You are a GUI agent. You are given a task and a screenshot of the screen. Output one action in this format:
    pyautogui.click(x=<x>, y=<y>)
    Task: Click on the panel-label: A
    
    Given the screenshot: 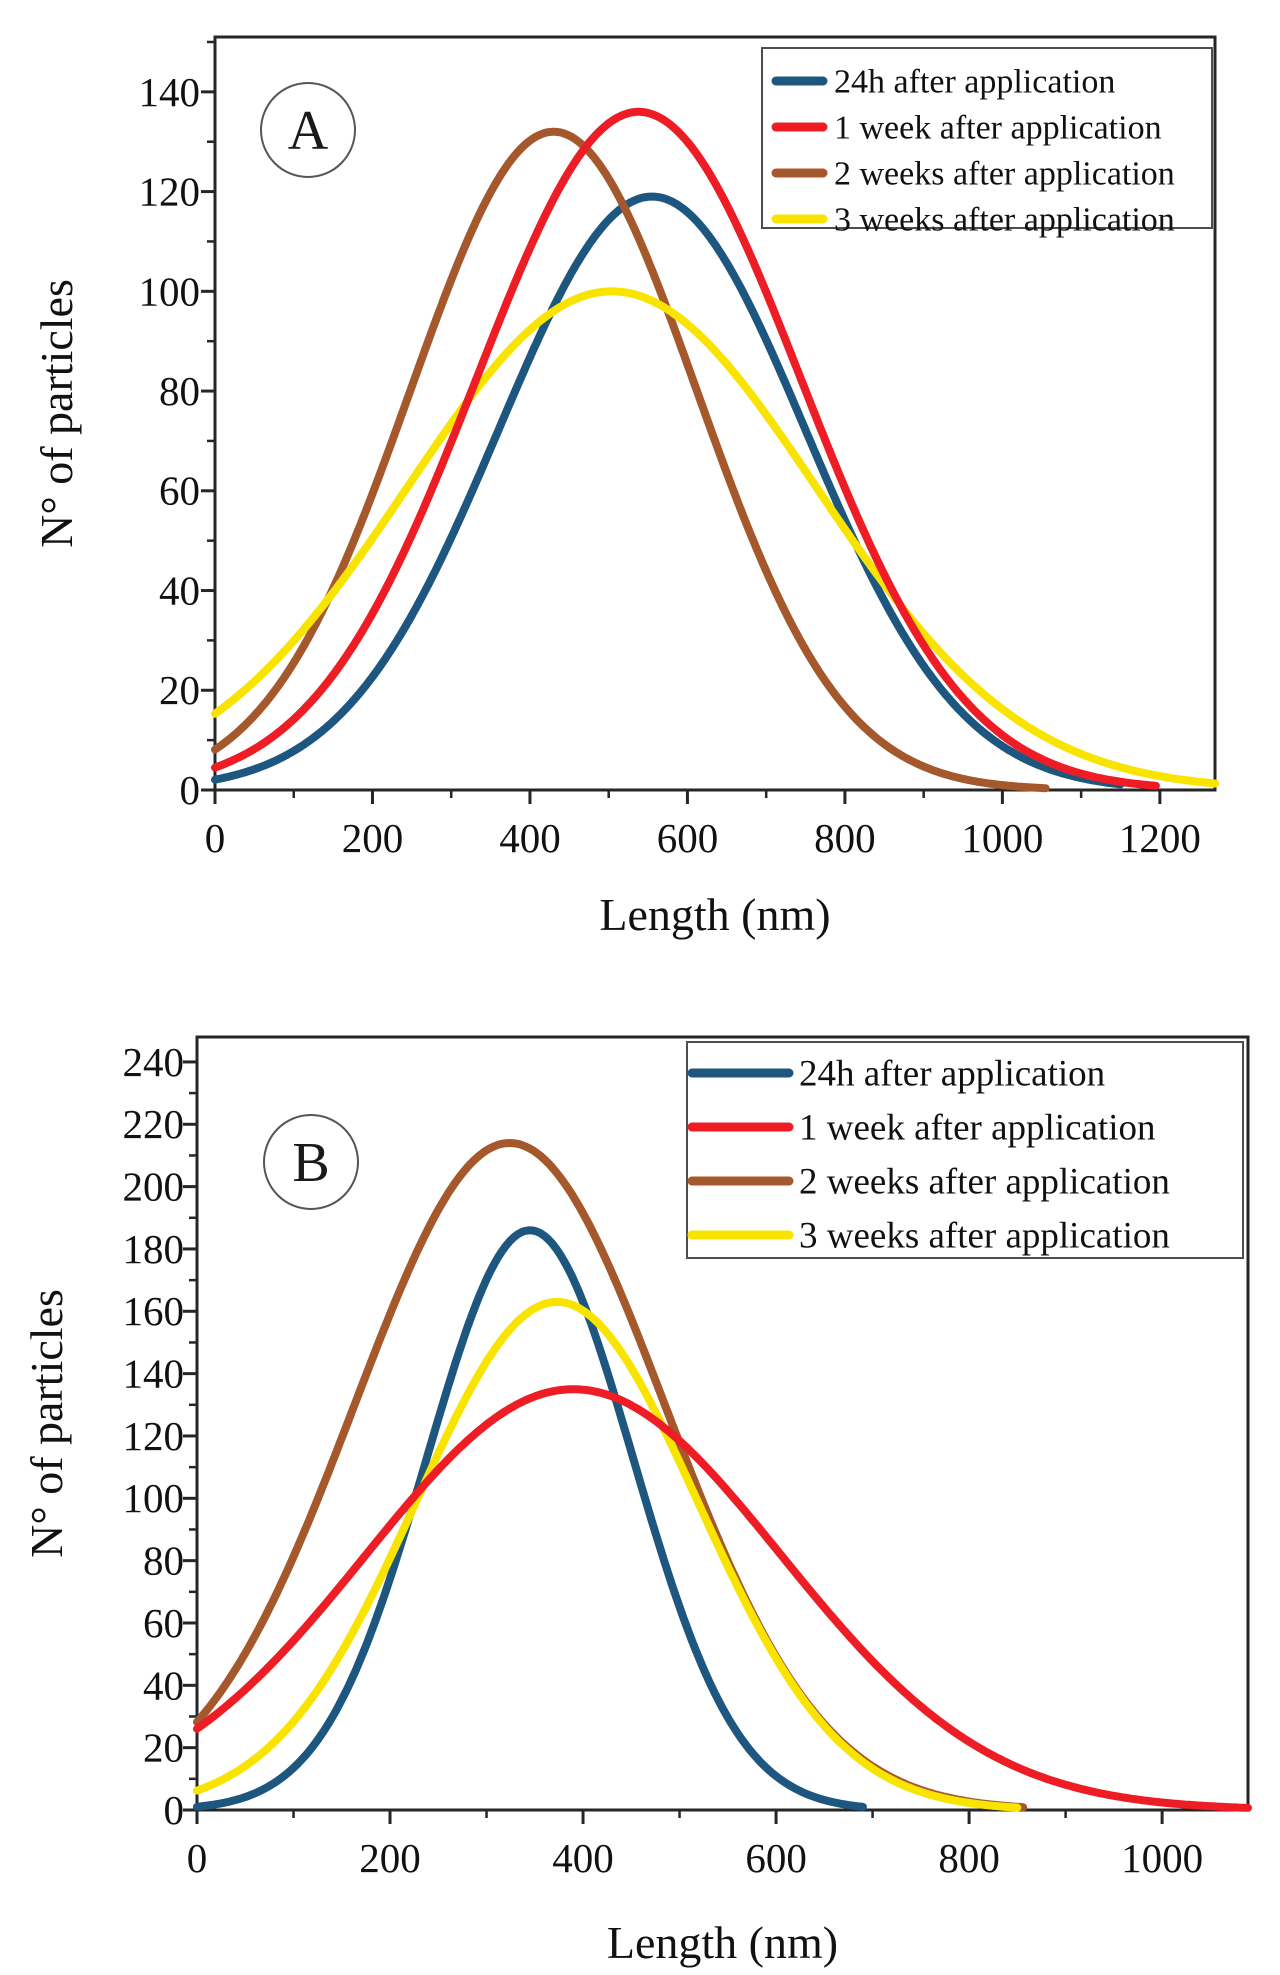 What is the action you would take?
    pyautogui.click(x=308, y=131)
    